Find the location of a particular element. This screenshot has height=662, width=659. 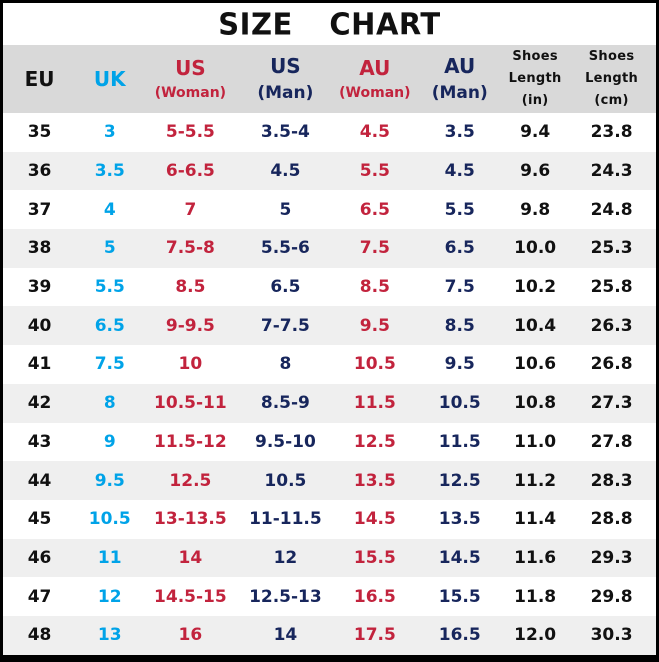

table-row: 43 9 11.5-12 9.5-10 12.5 11.5 11.0 27.8 is located at coordinates (329, 442).